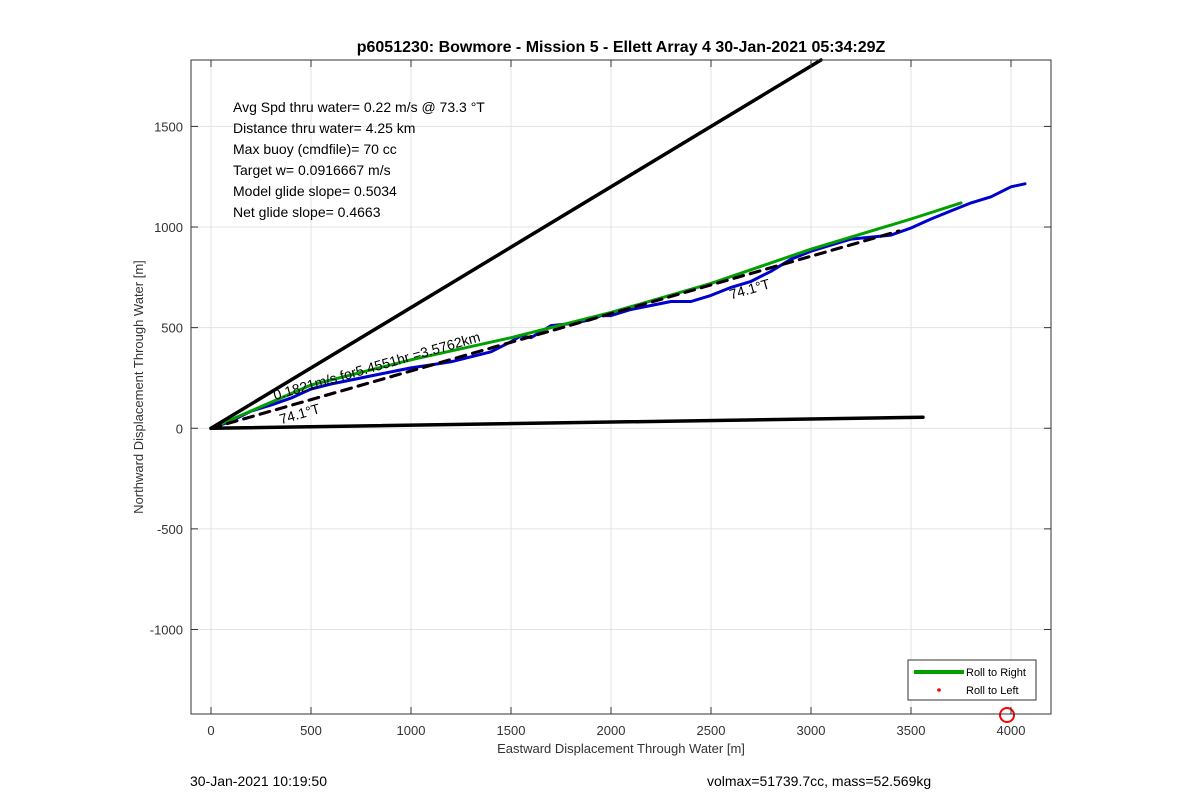 This screenshot has width=1200, height=804. What do you see at coordinates (621, 748) in the screenshot?
I see `x-axis-label: Eastward Displacement Through Water [m]` at bounding box center [621, 748].